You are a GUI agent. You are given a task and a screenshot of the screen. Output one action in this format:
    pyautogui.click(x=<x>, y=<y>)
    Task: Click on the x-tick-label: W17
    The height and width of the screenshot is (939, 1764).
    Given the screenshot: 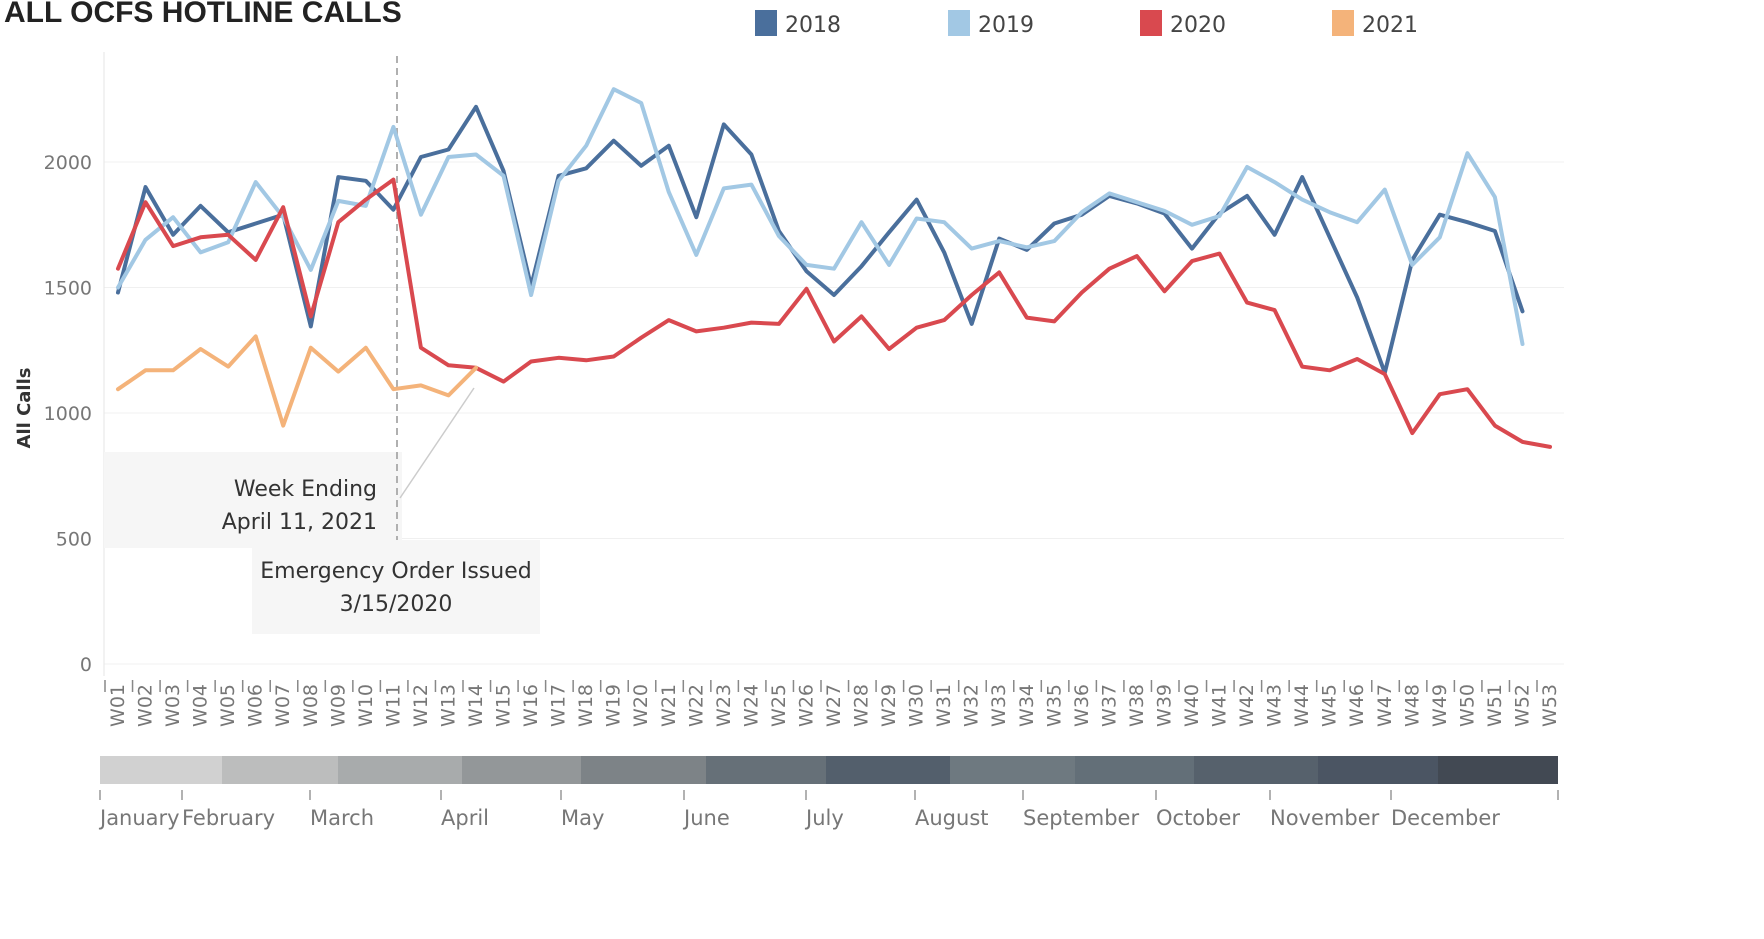 What is the action you would take?
    pyautogui.click(x=559, y=705)
    